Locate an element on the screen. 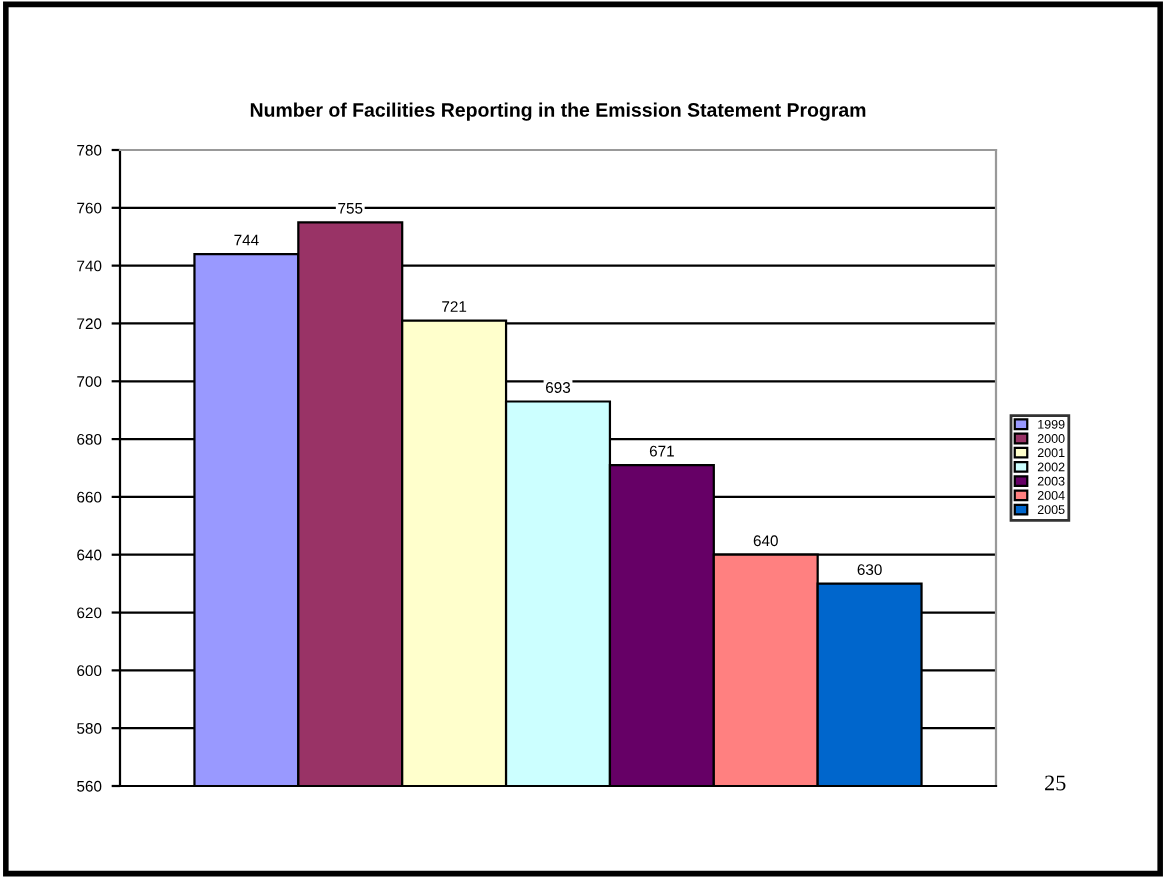 Image resolution: width=1166 pixels, height=878 pixels. chart-title: Number of Facilities Reporting in the Emission Statement Program is located at coordinates (558, 111).